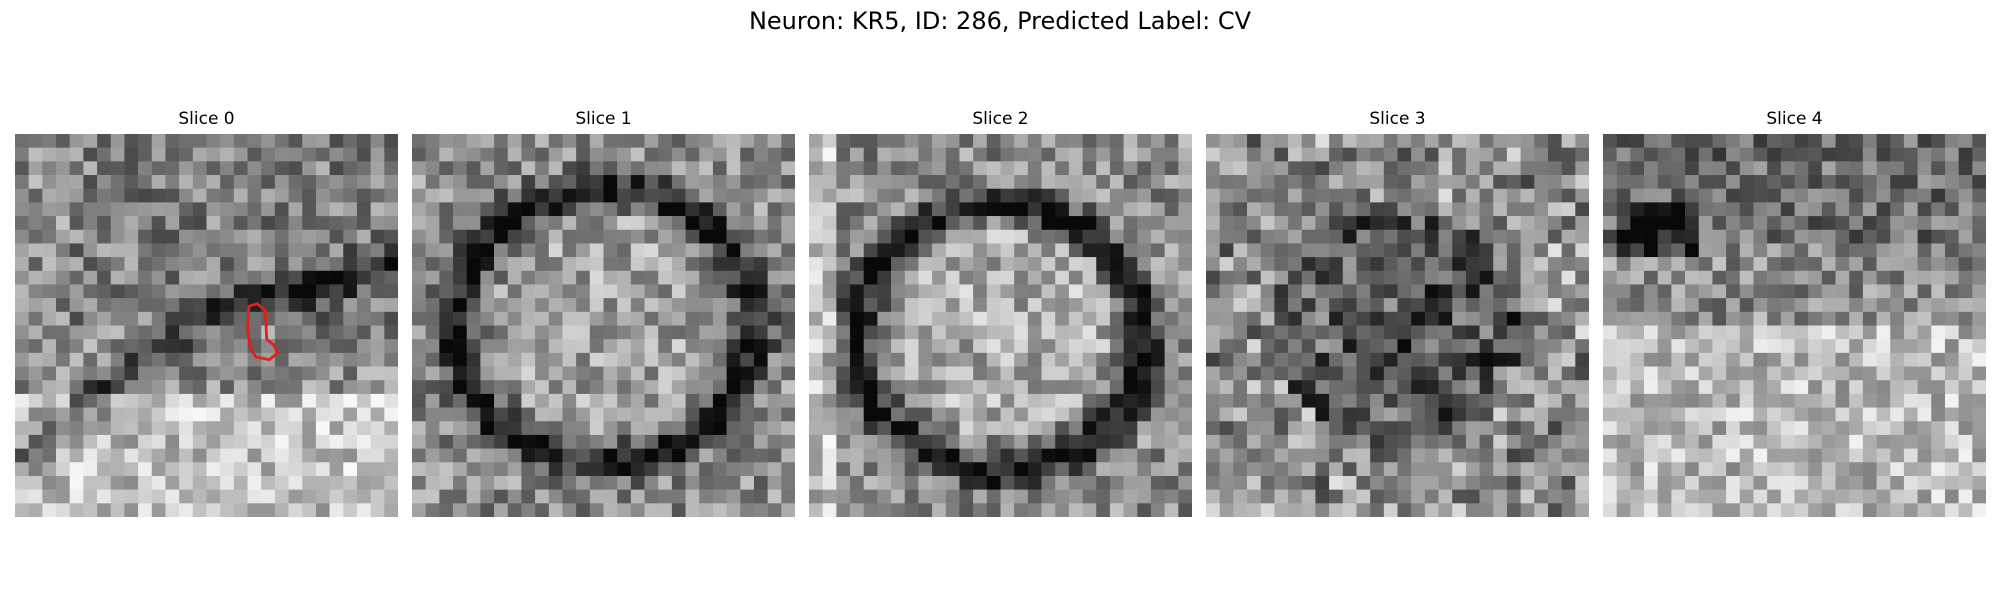  What do you see at coordinates (263, 332) in the screenshot?
I see `segmentation-contour` at bounding box center [263, 332].